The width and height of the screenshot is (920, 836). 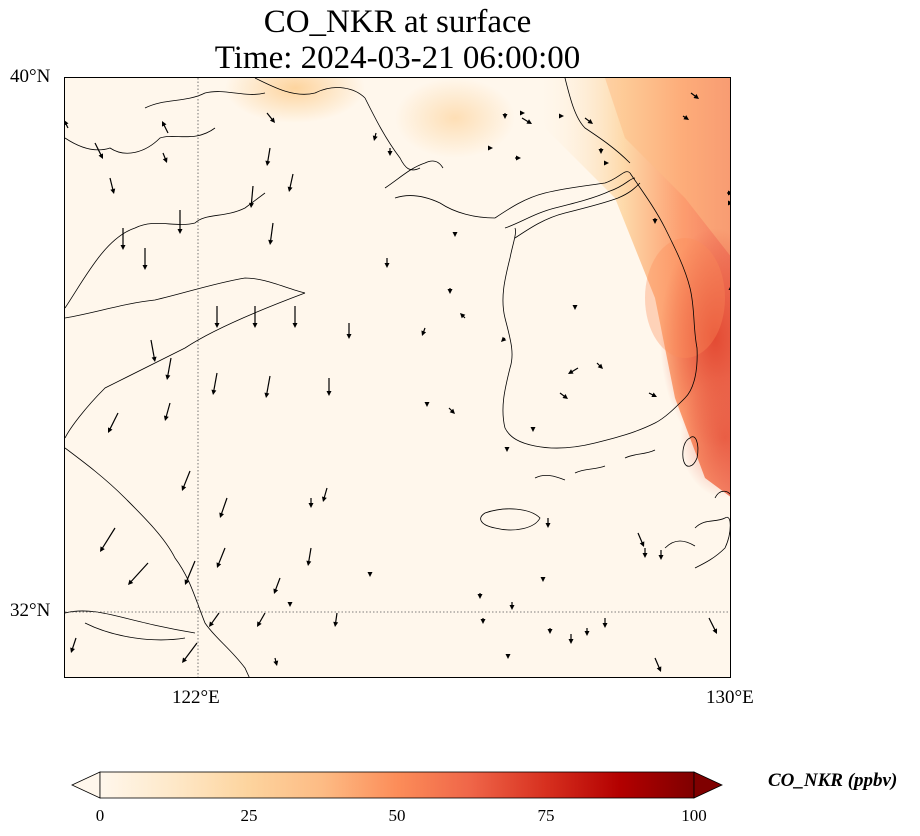 I want to click on title-variable: CO_NKR at surface, so click(x=397, y=22).